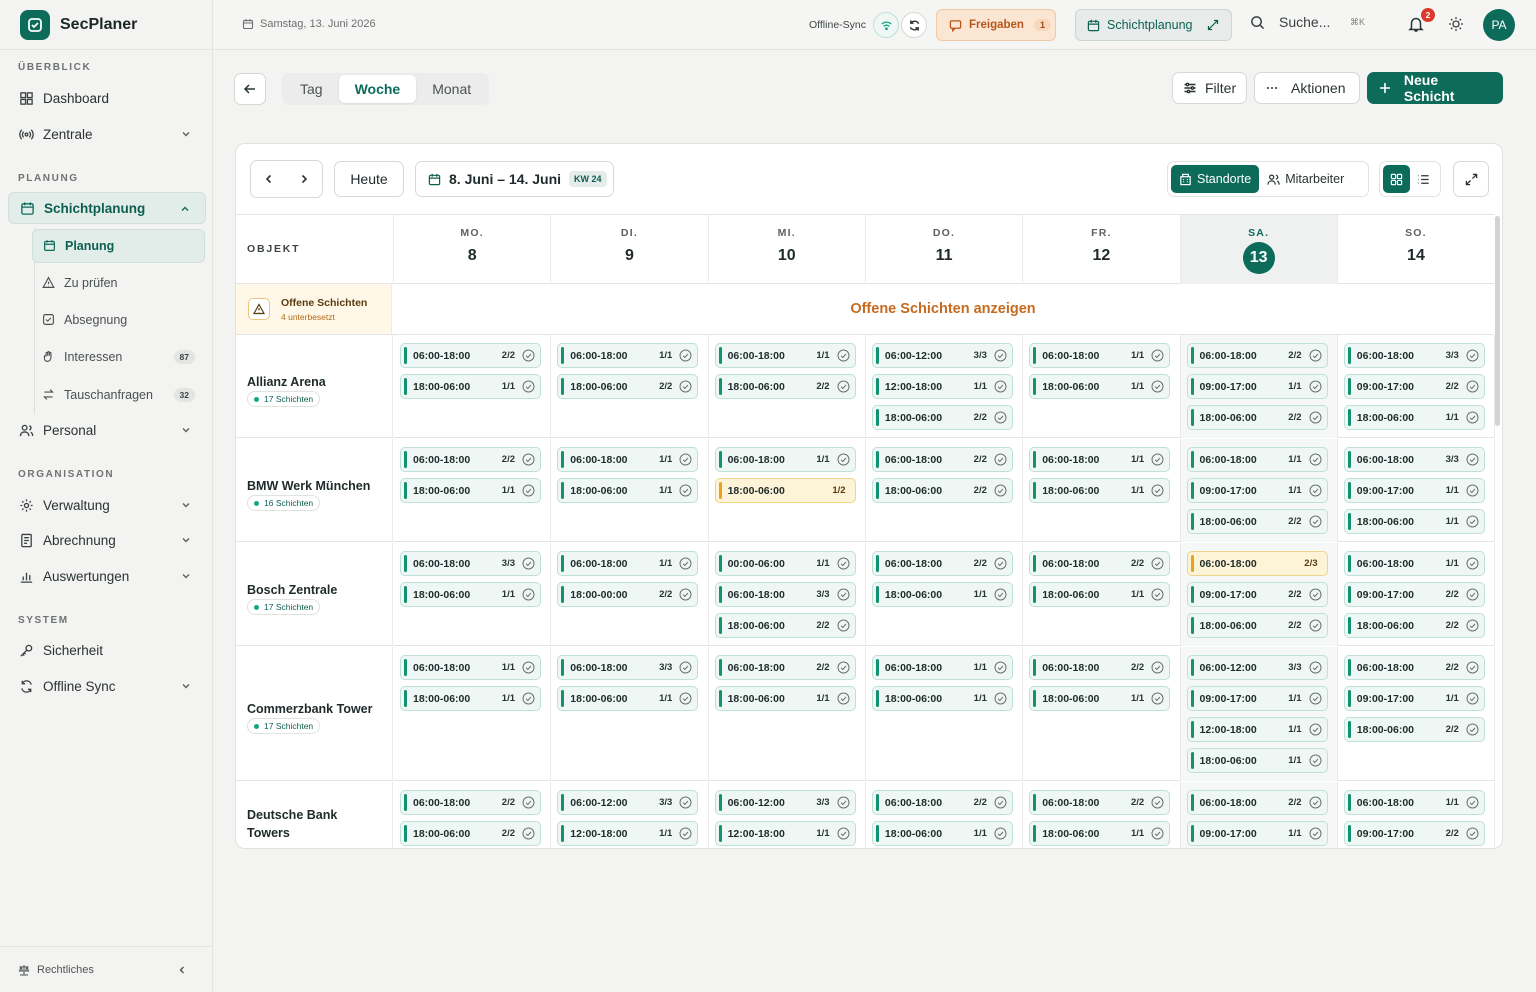 The image size is (1536, 992). Describe the element at coordinates (118, 246) in the screenshot. I see `sidebar-item-planung: Planung` at that location.